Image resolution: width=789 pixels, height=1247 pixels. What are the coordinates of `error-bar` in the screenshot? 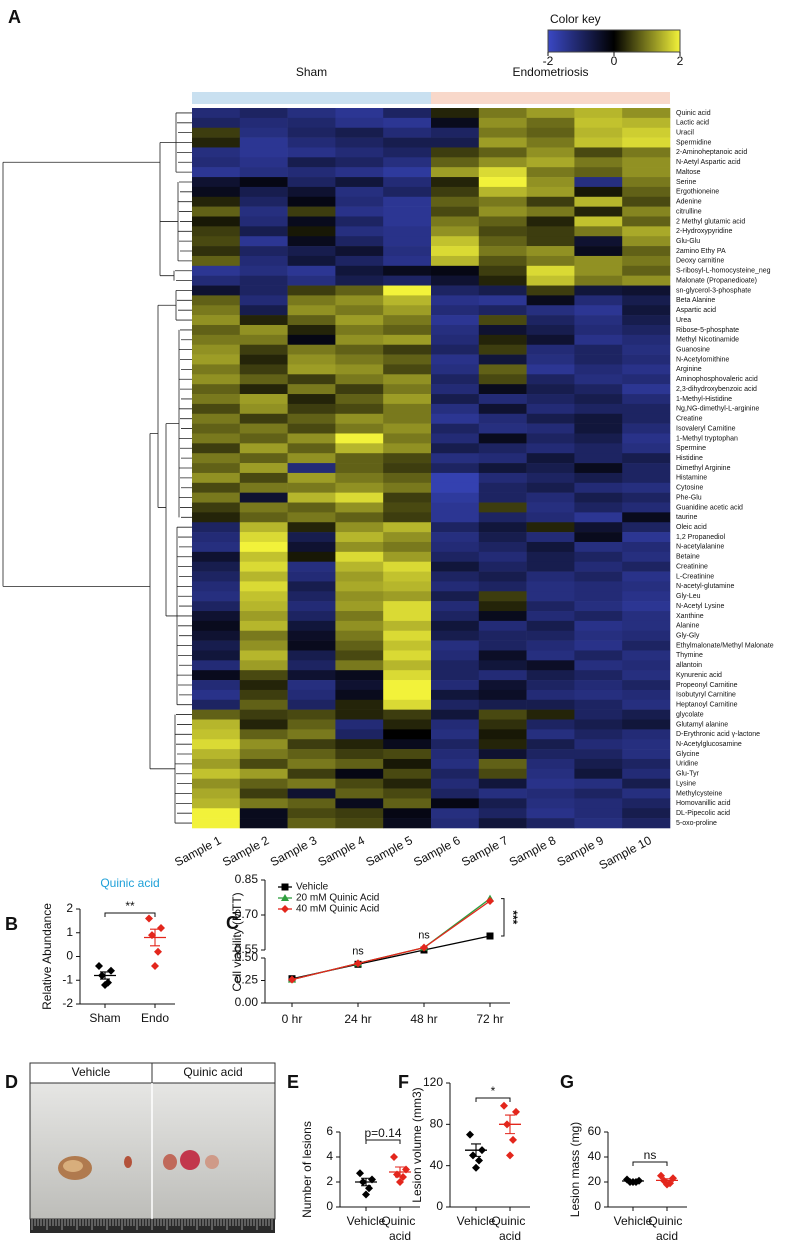 It's located at (510, 1124).